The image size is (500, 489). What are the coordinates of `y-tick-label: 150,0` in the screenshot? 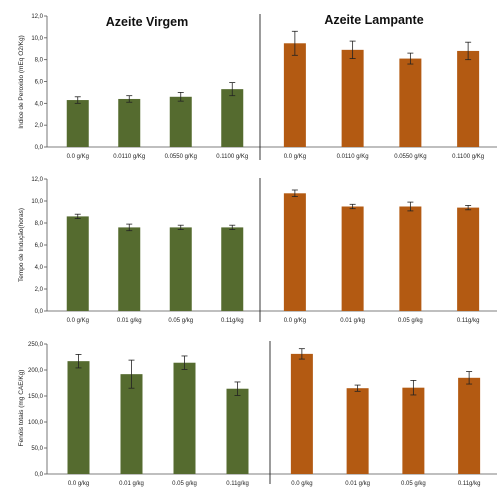 It's located at (36, 397).